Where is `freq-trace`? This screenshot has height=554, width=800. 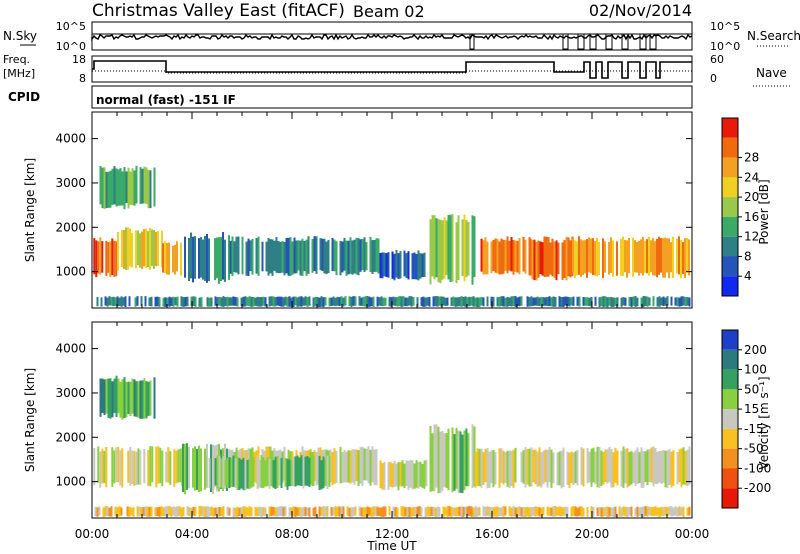 freq-trace is located at coordinates (392, 69).